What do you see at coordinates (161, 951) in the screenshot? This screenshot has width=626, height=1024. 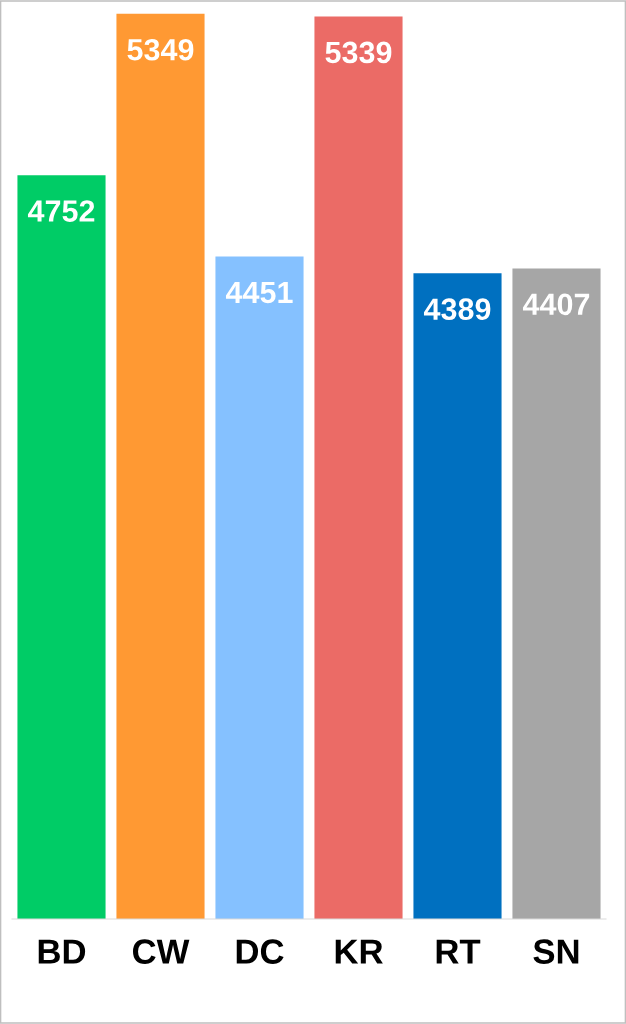 I see `x-tick-label: CW` at bounding box center [161, 951].